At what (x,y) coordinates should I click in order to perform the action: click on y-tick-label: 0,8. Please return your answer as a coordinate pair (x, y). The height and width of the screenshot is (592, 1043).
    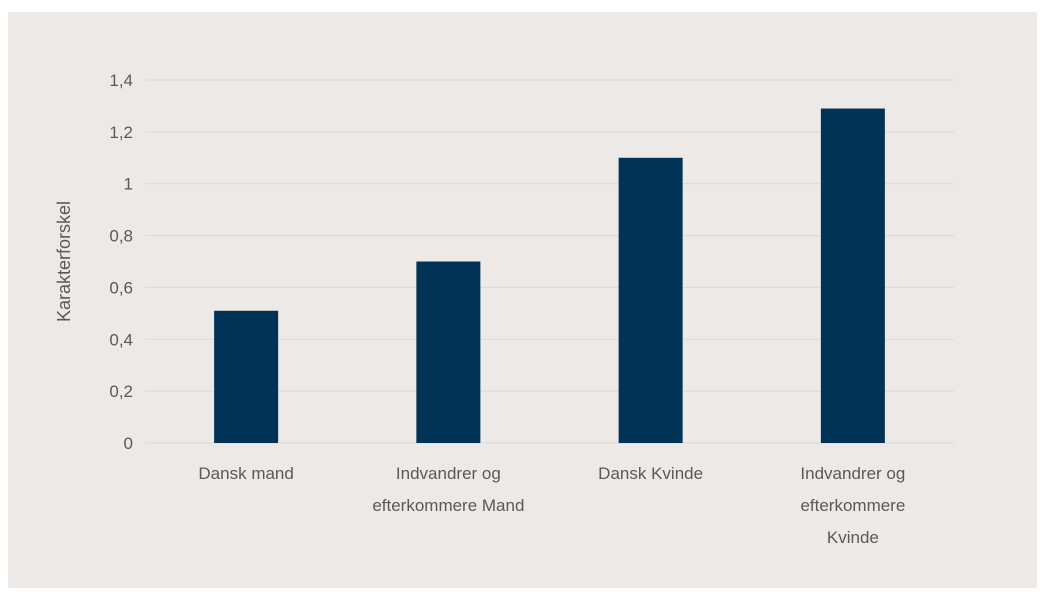
    Looking at the image, I should click on (121, 236).